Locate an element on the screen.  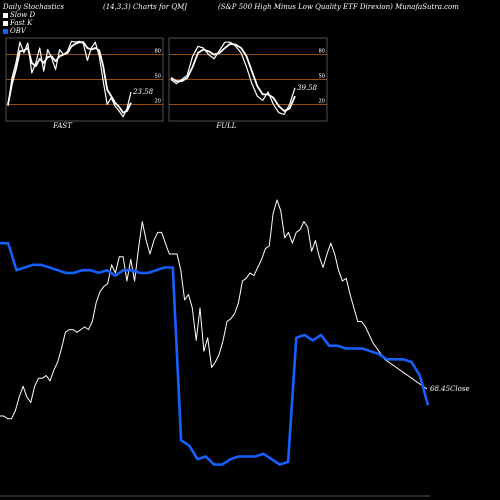
legend-swatch-slow-d is located at coordinates (5, 15).